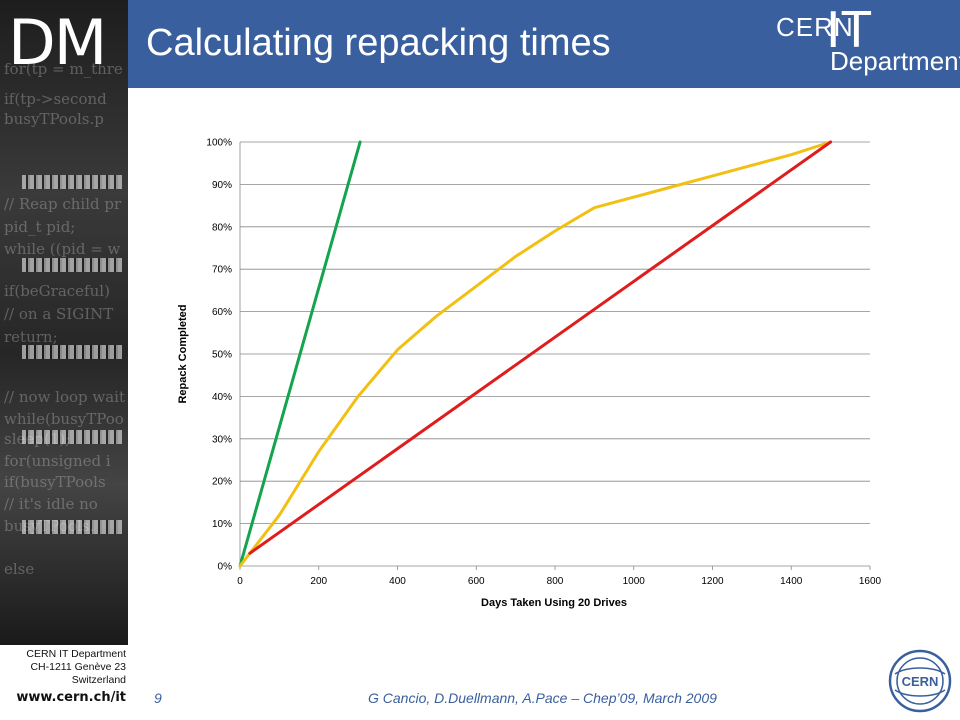  I want to click on code-decoration: pid_t pid;, so click(40, 227).